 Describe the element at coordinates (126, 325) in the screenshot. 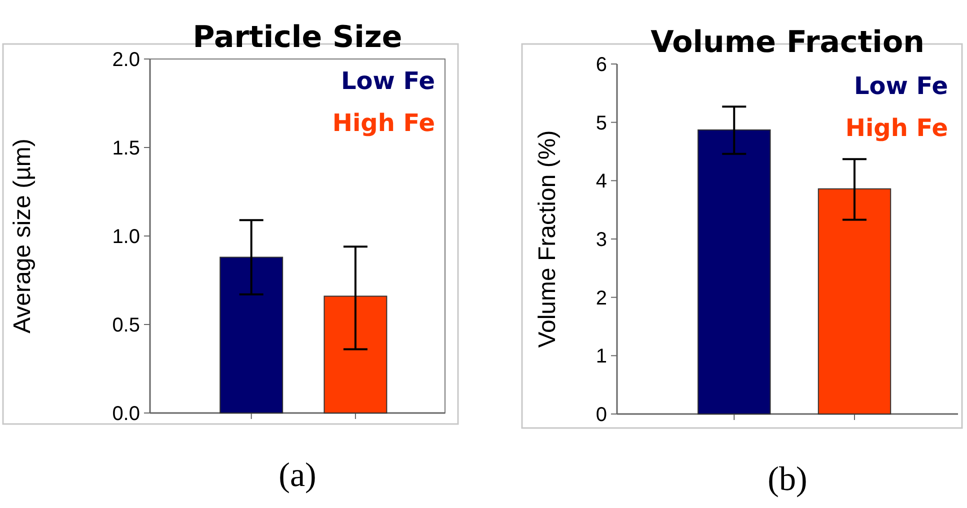

I see `y-tick-label: 0.5` at that location.